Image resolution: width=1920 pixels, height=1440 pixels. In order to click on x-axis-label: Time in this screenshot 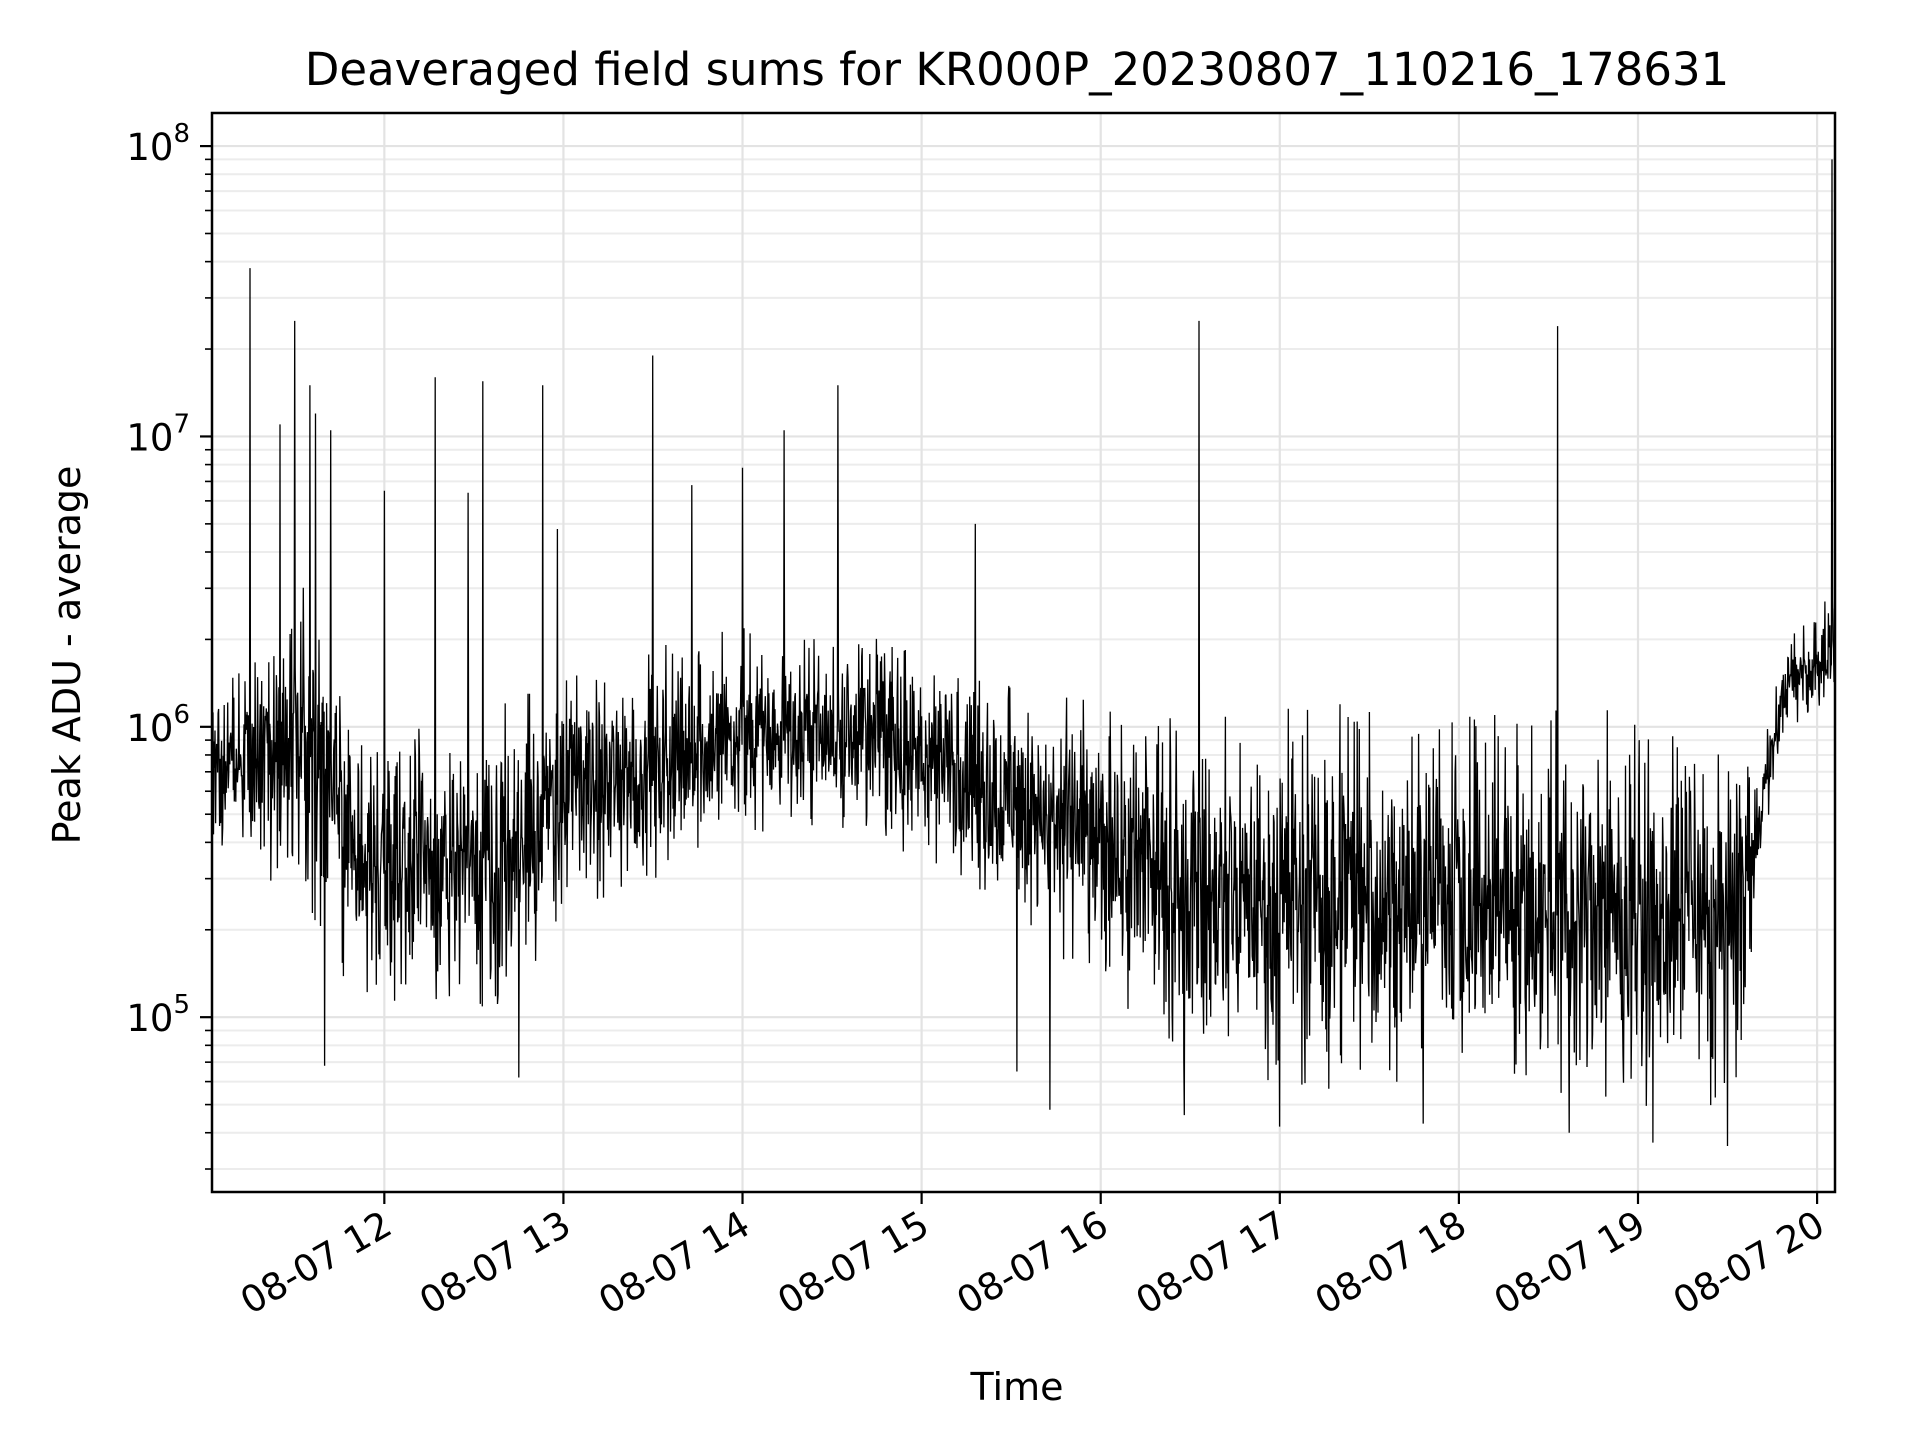, I will do `click(1017, 1387)`.